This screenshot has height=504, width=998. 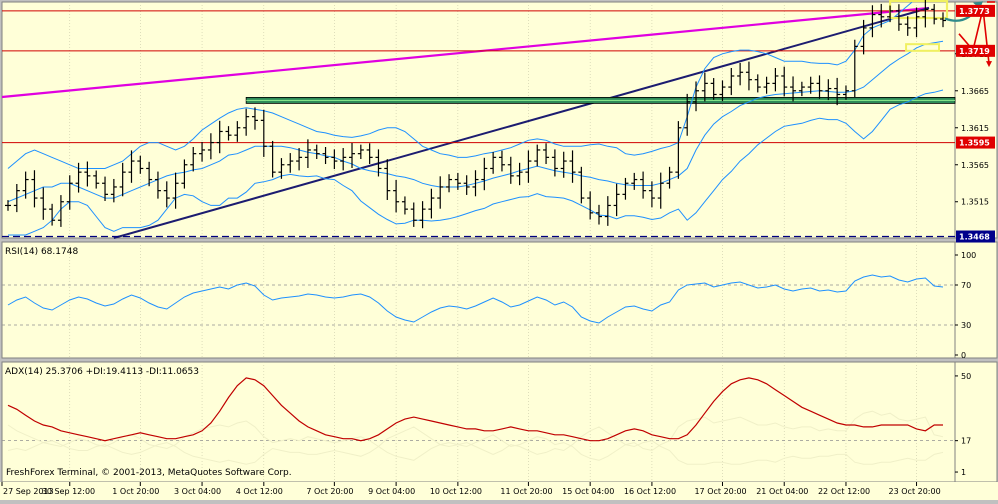 I want to click on price-tag-label: 1.3773, so click(x=974, y=11).